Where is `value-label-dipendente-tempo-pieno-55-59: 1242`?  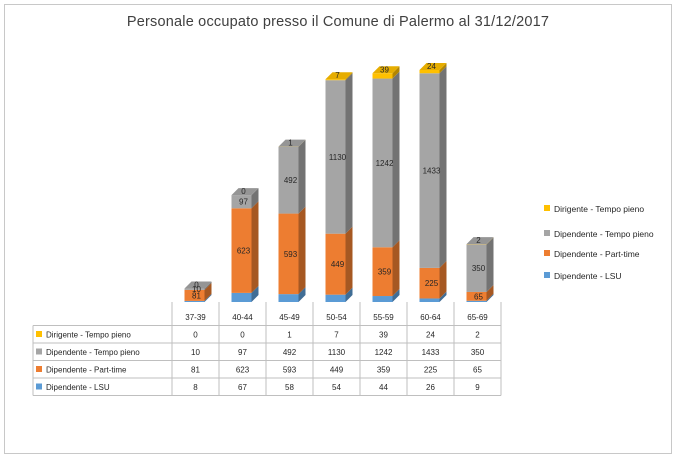
value-label-dipendente-tempo-pieno-55-59: 1242 is located at coordinates (385, 163).